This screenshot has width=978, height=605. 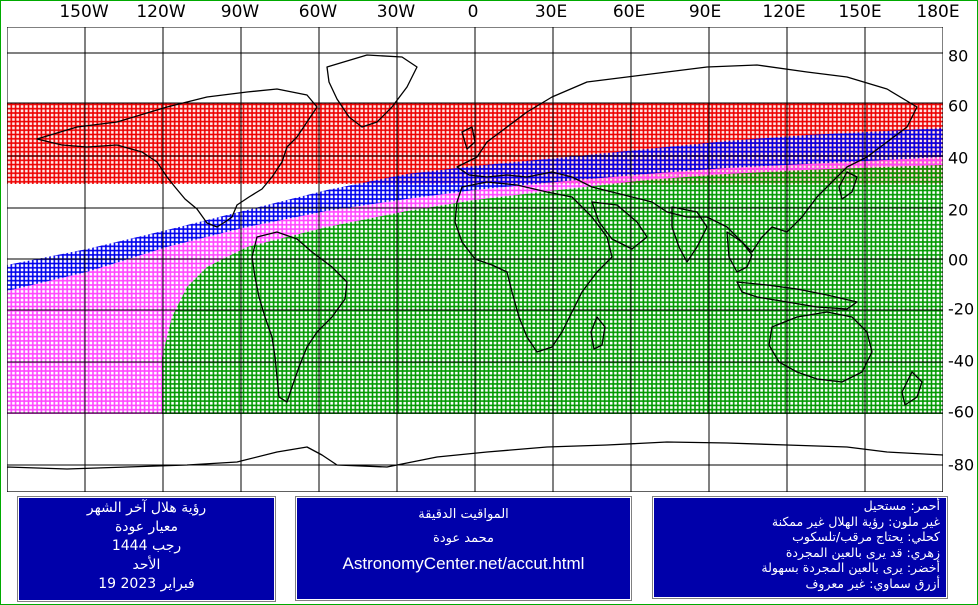 I want to click on legend-item-pink: زهري: قد يرى بالعين المجردة, so click(x=862, y=552).